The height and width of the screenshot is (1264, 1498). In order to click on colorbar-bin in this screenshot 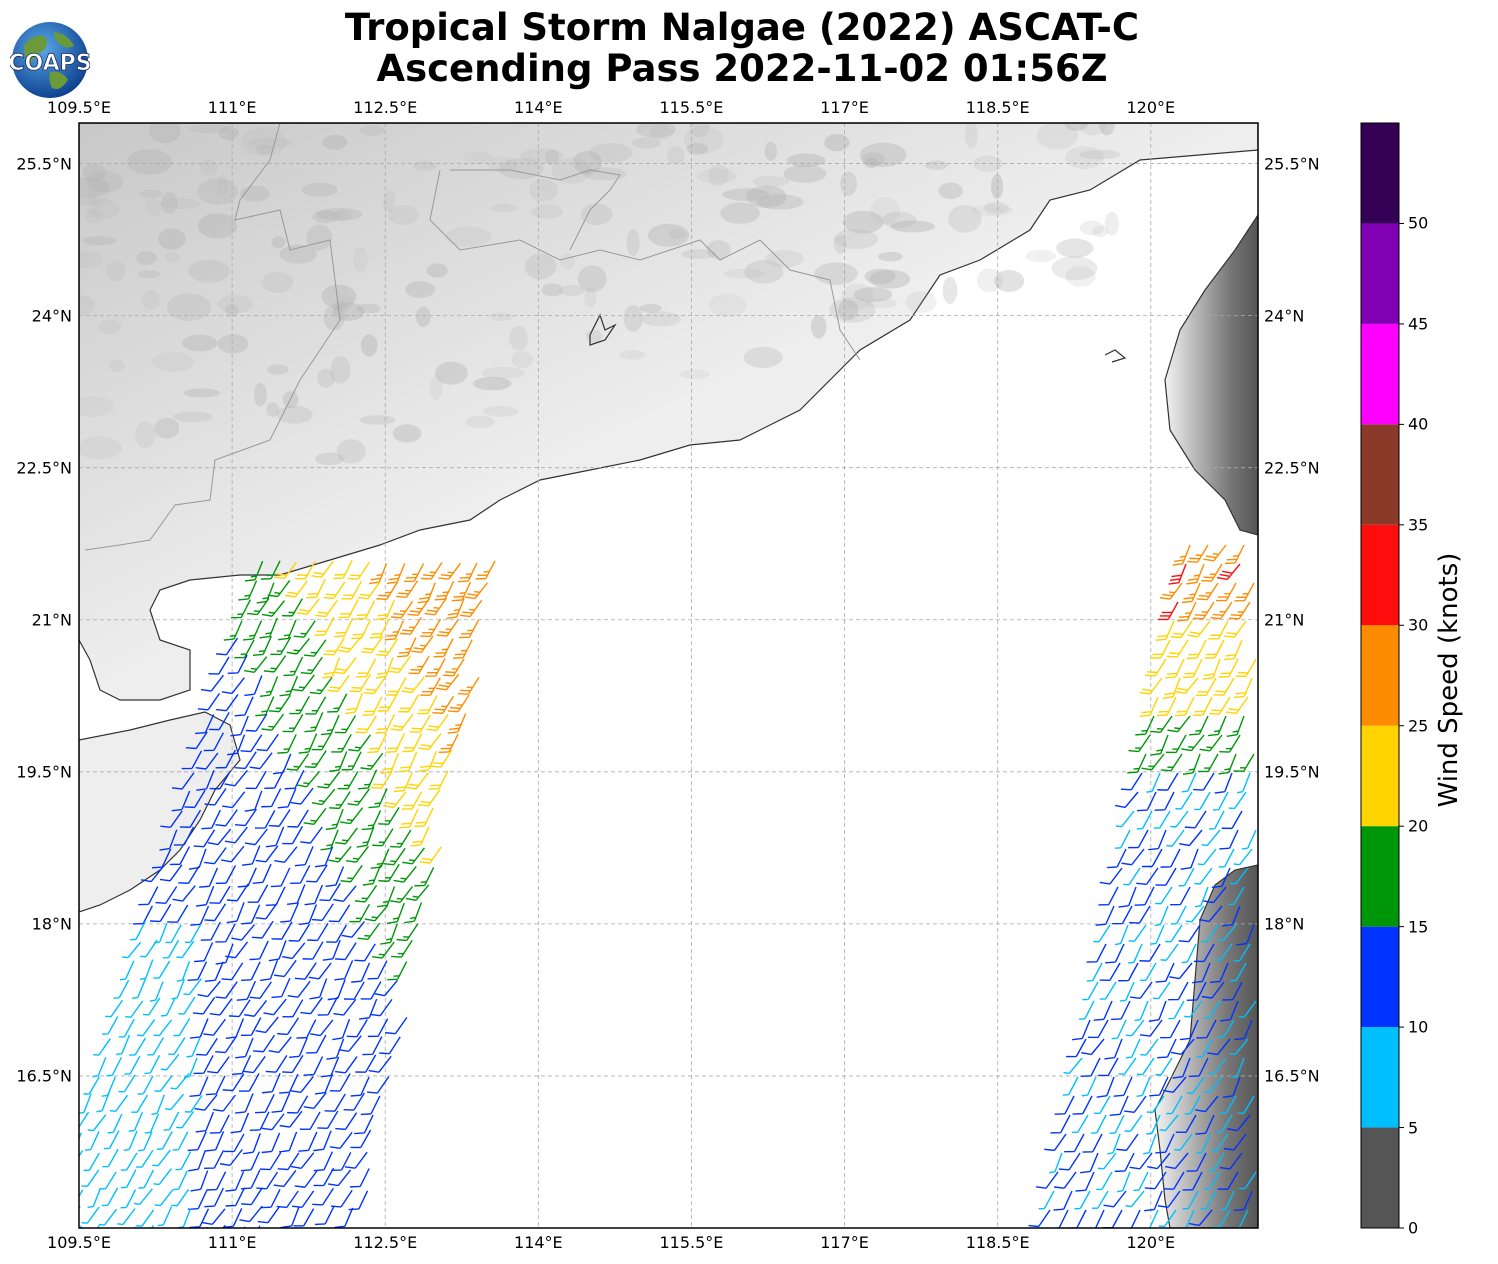, I will do `click(1380, 474)`.